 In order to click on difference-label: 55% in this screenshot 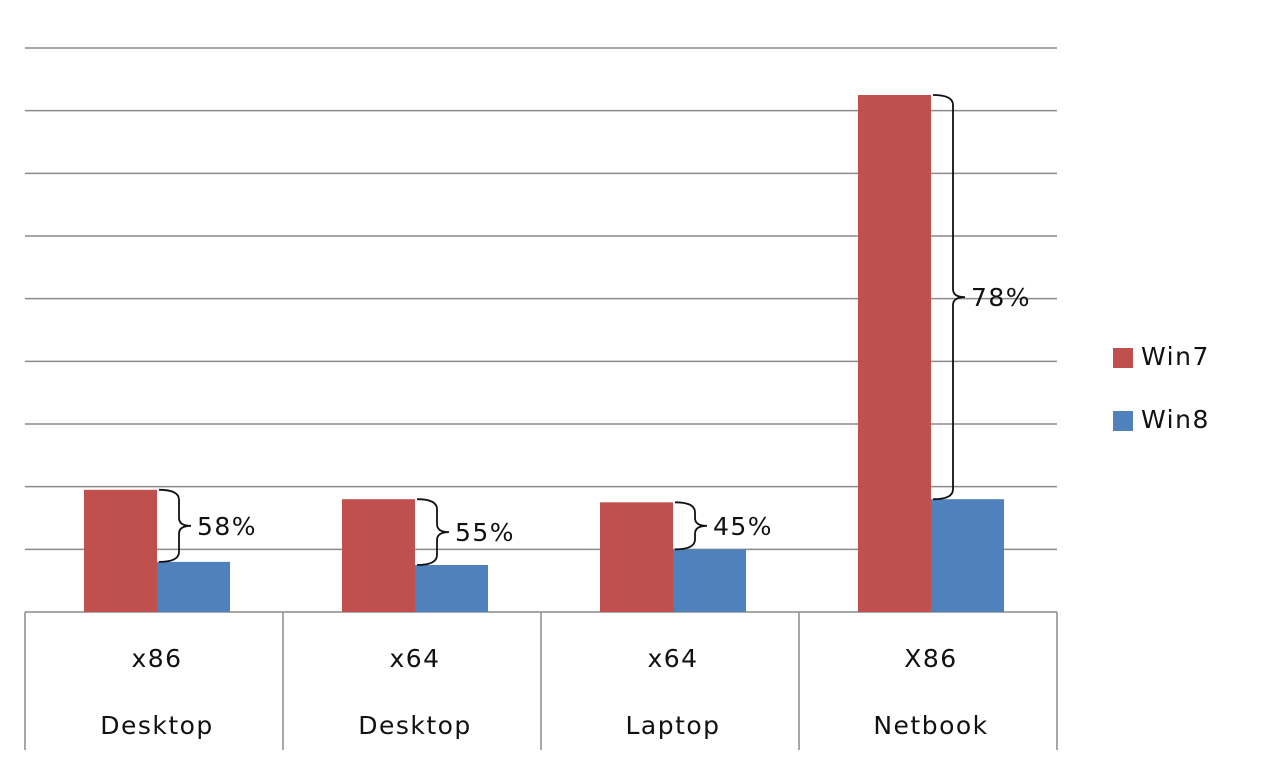, I will do `click(485, 532)`.